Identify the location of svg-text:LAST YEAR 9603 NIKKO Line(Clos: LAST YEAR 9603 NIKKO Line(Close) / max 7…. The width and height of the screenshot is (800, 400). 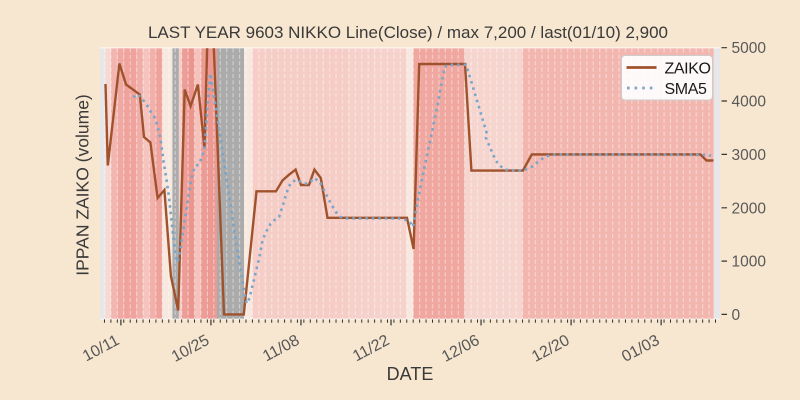
(408, 32).